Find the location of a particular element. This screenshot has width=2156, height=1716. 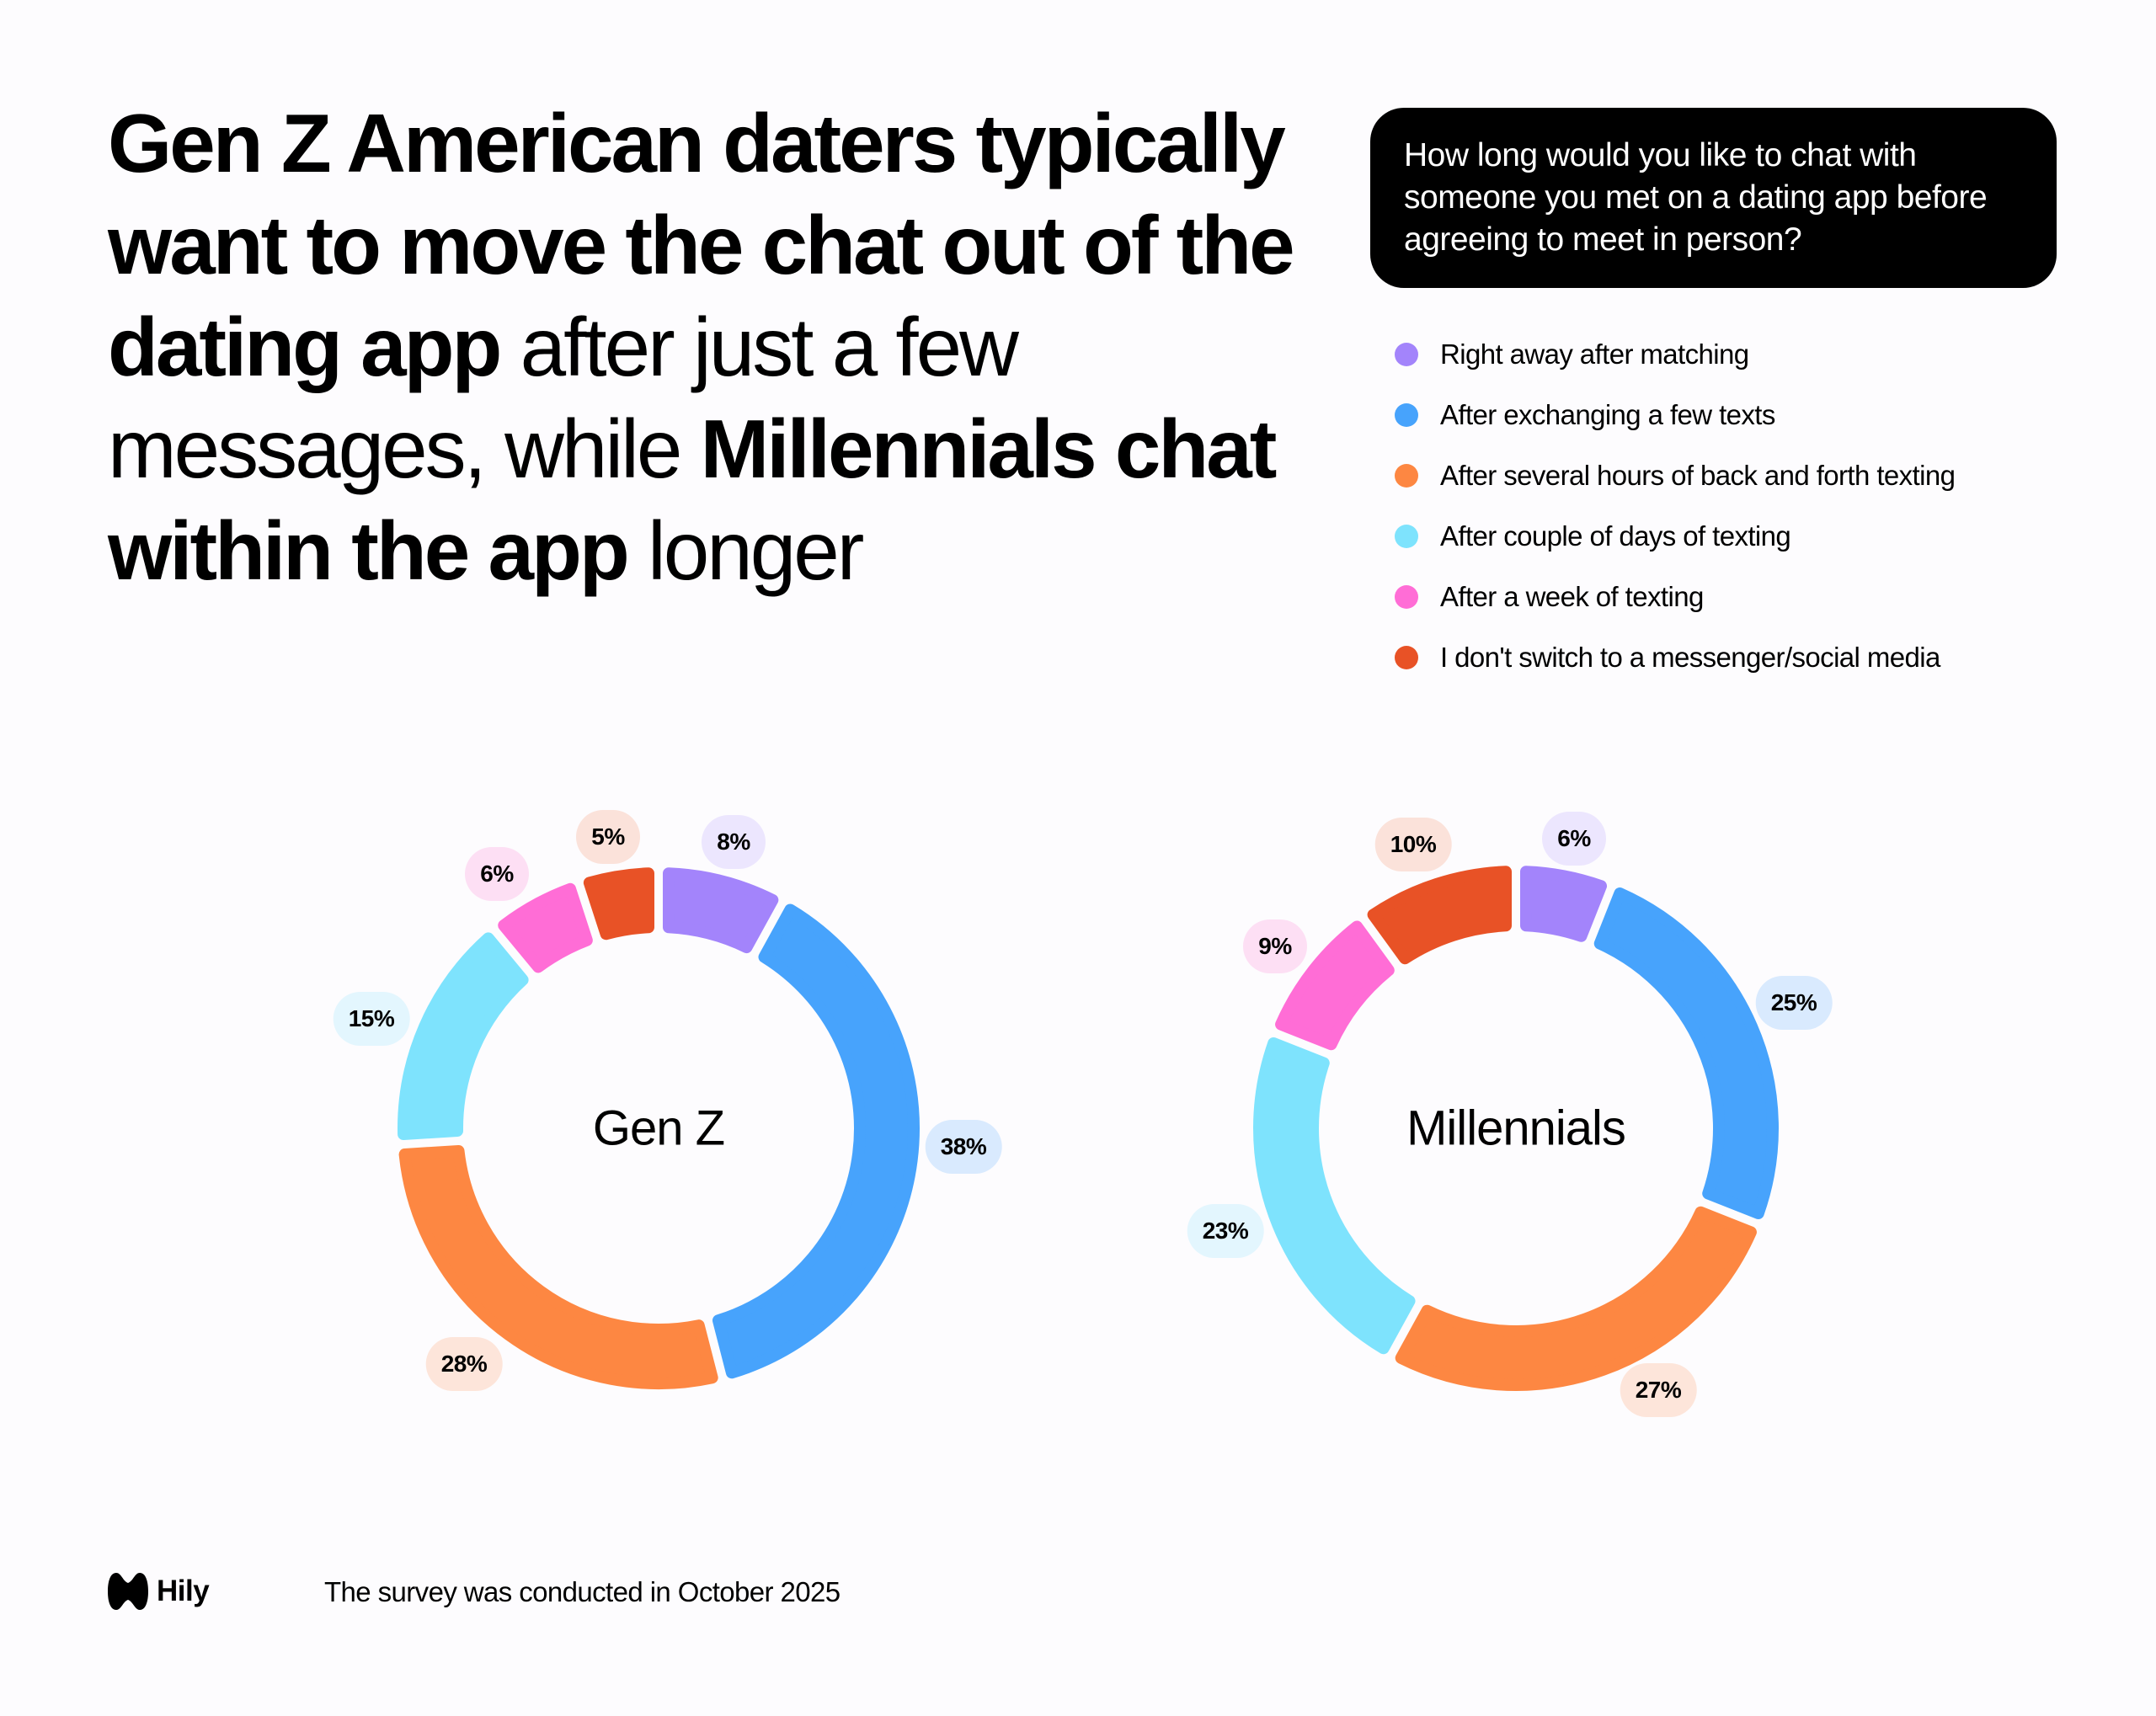

hily-logo-icon is located at coordinates (128, 1591).